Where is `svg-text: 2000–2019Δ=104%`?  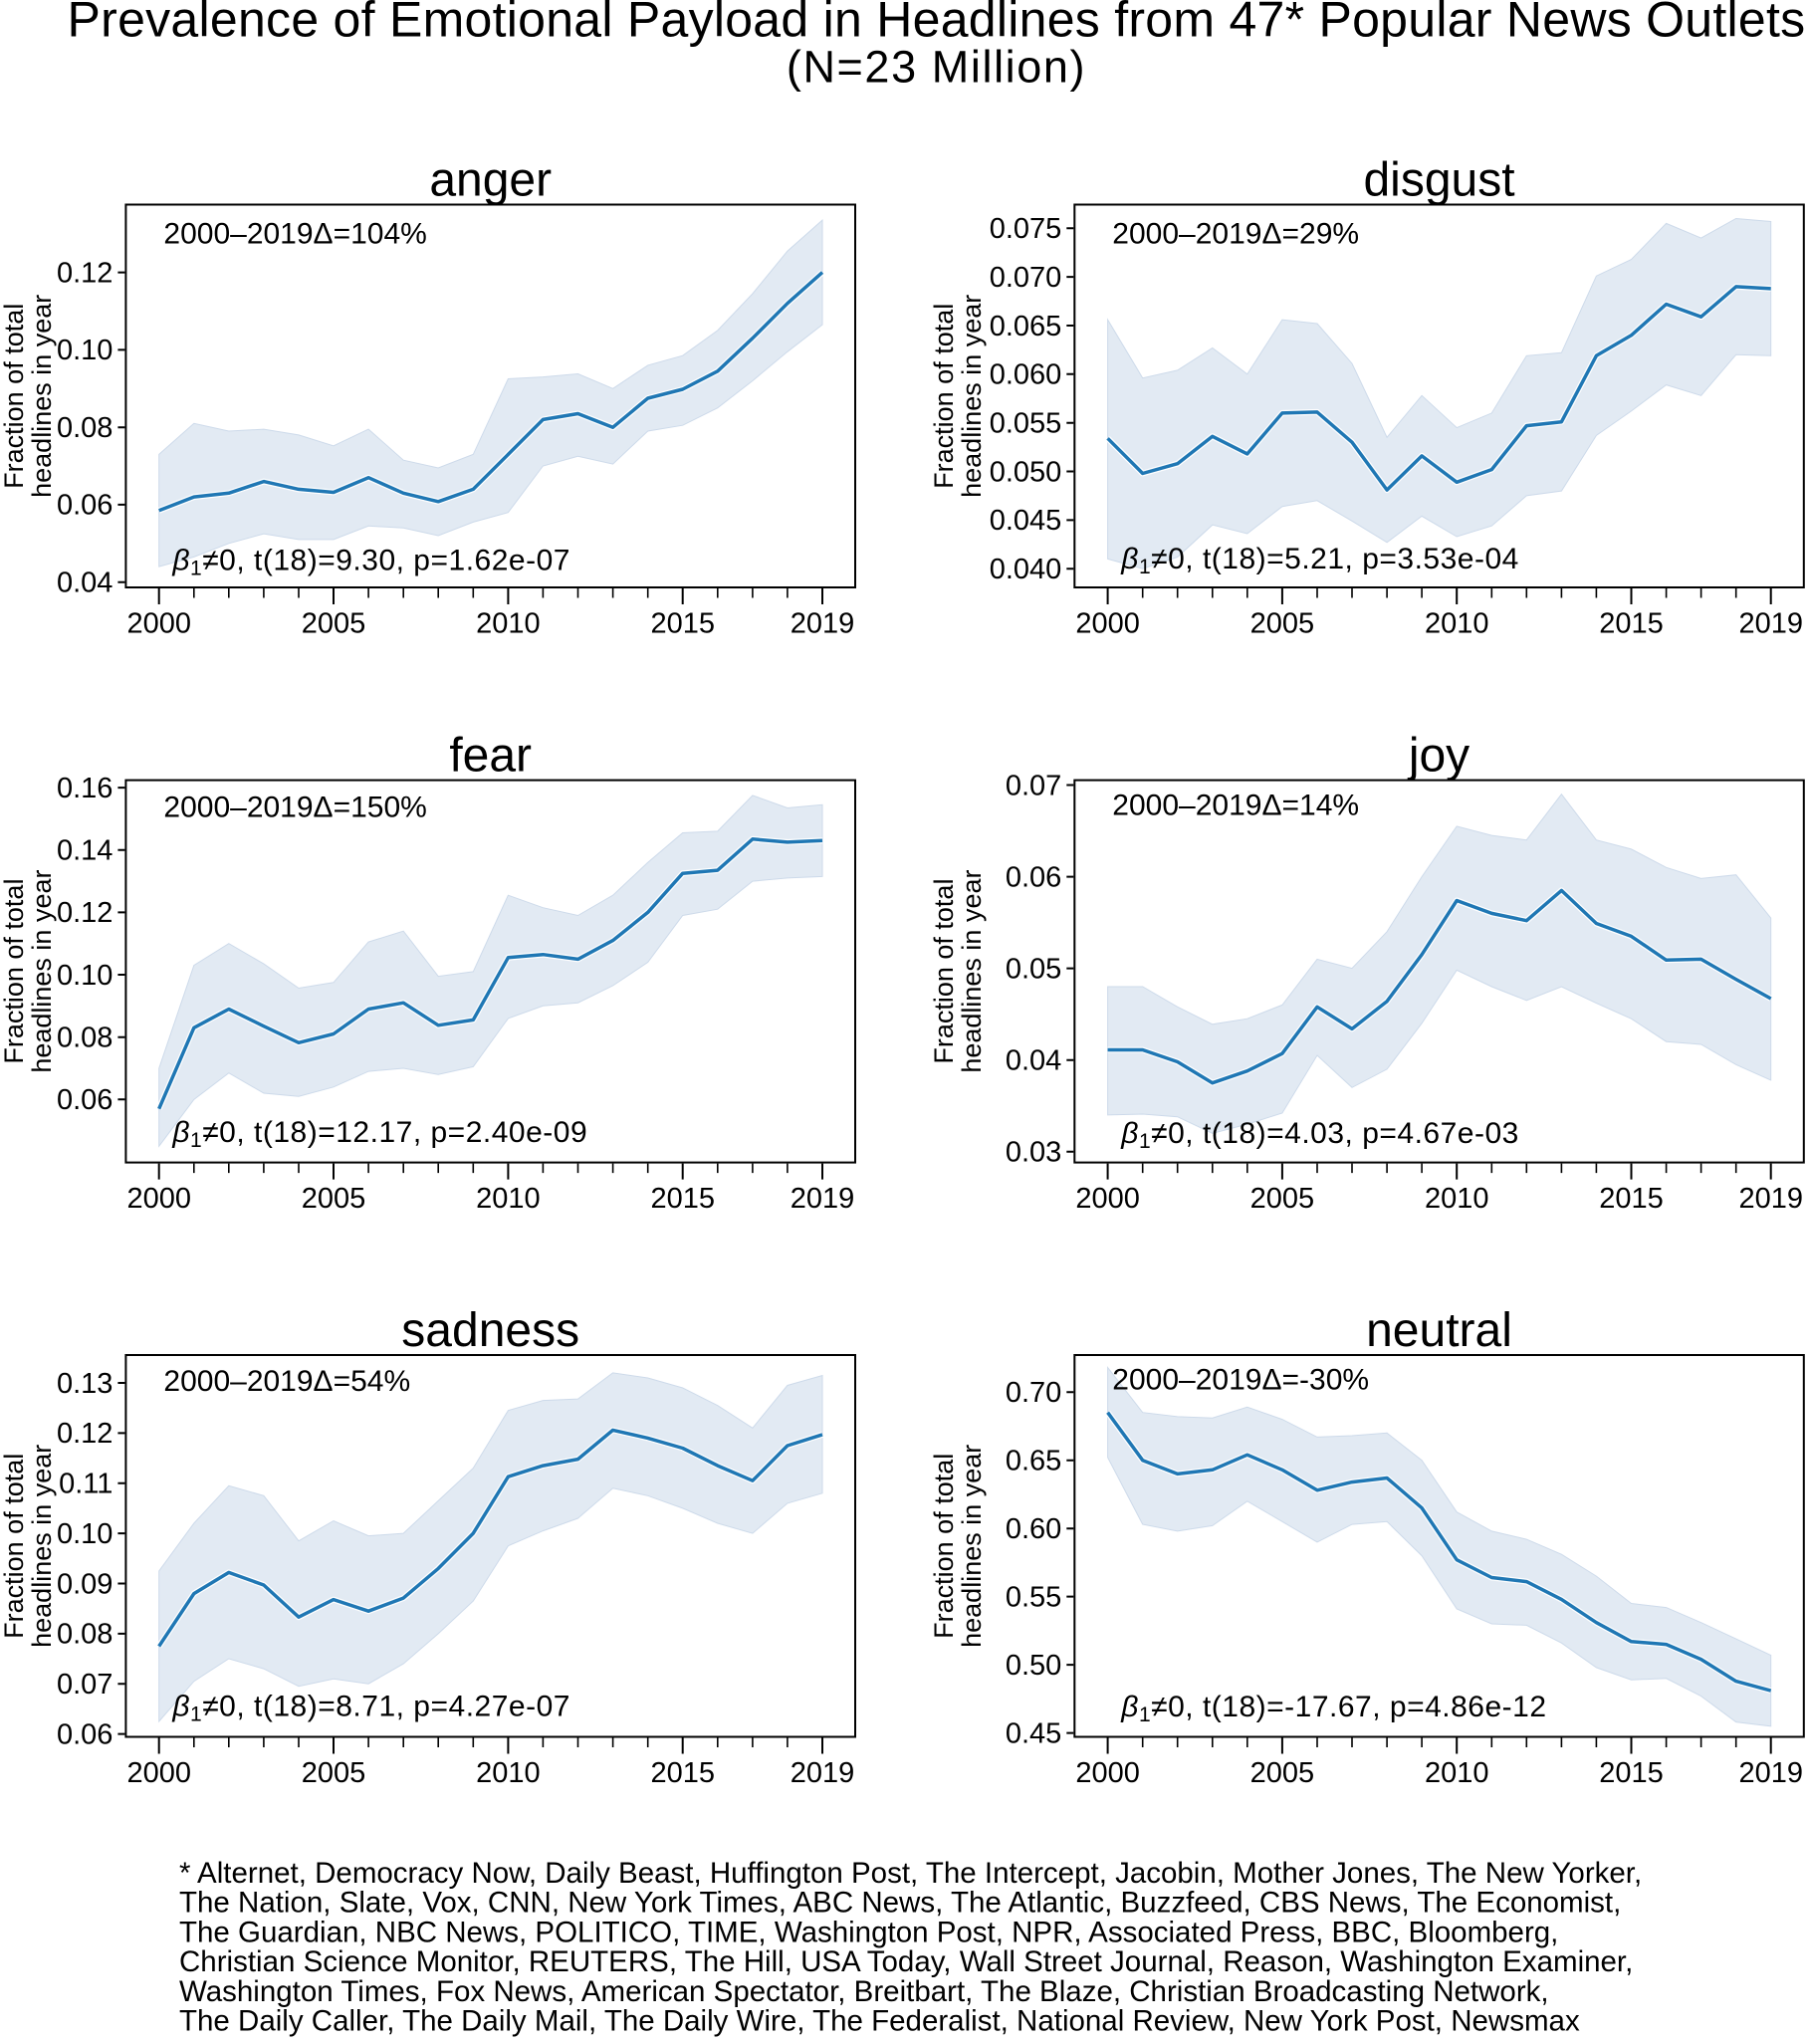
svg-text: 2000–2019Δ=104% is located at coordinates (294, 234).